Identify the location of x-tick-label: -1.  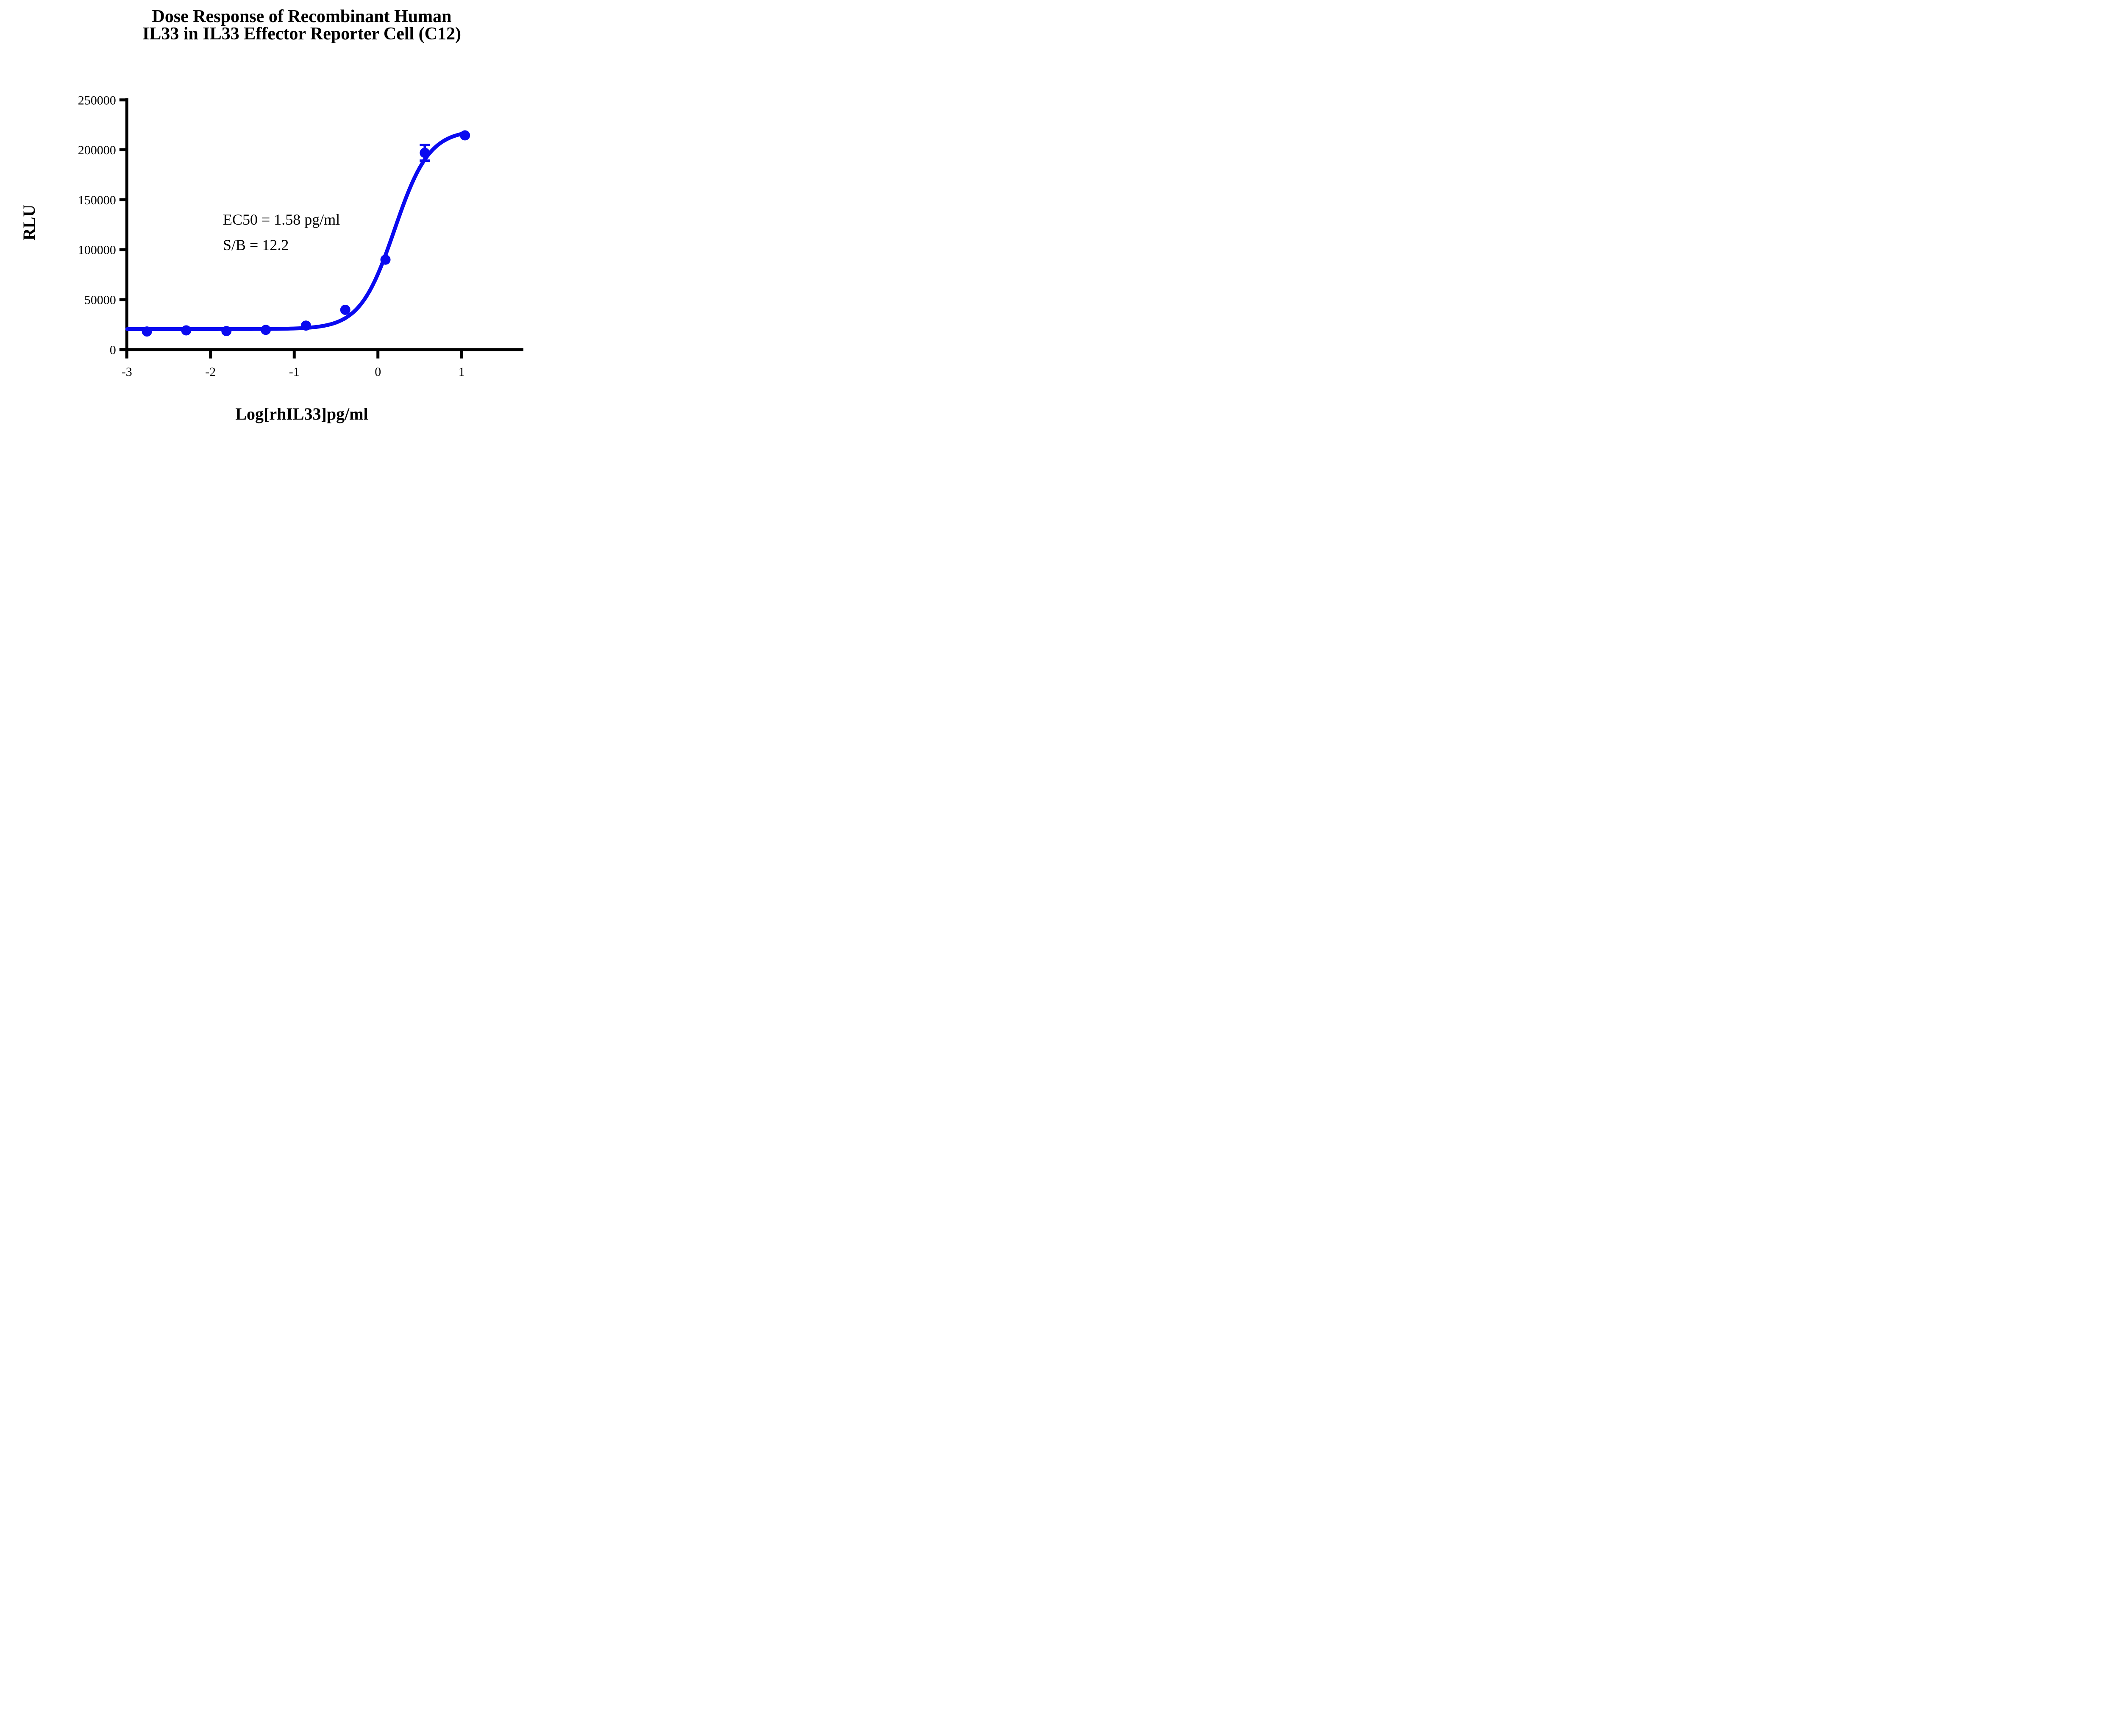
(294, 372).